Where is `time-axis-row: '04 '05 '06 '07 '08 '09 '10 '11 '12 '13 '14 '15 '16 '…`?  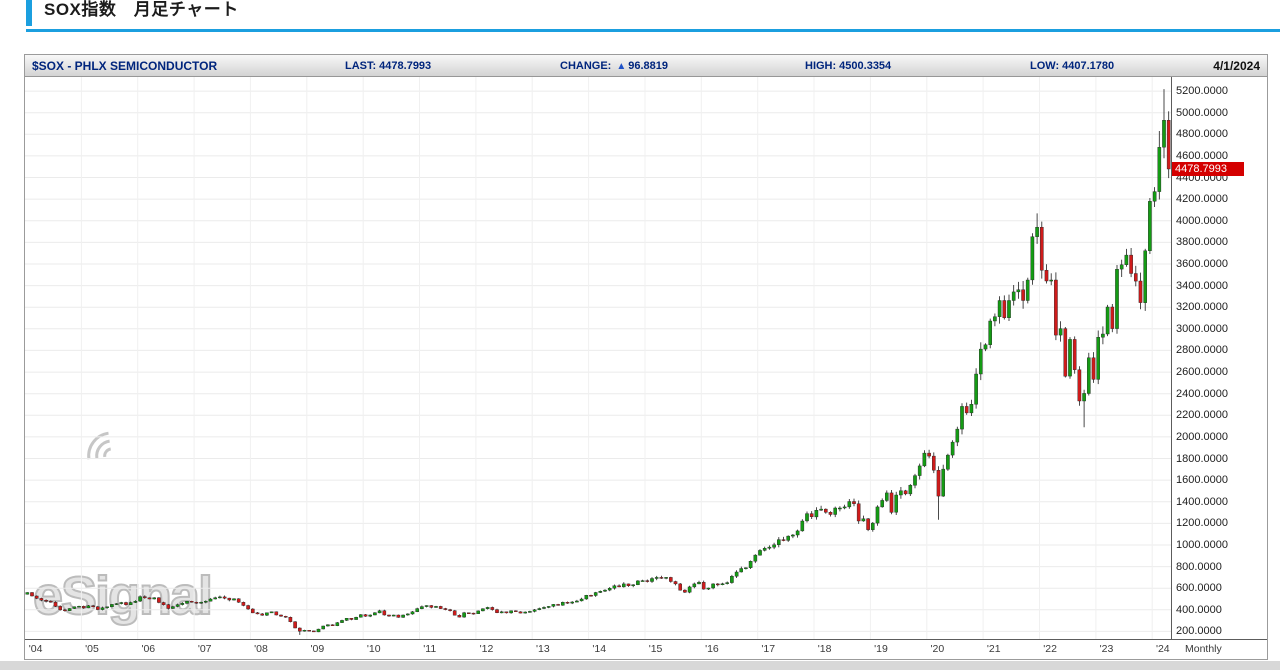
time-axis-row: '04 '05 '06 '07 '08 '09 '10 '11 '12 '13 '14 '15 '16 '… is located at coordinates (646, 649).